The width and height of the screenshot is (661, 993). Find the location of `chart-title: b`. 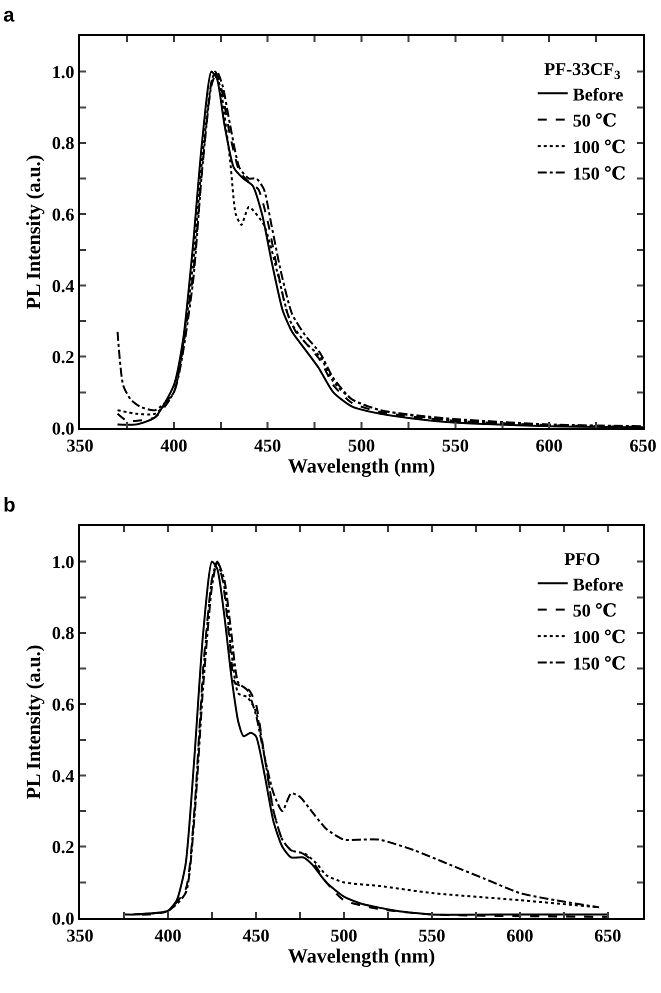

chart-title: b is located at coordinates (9, 505).